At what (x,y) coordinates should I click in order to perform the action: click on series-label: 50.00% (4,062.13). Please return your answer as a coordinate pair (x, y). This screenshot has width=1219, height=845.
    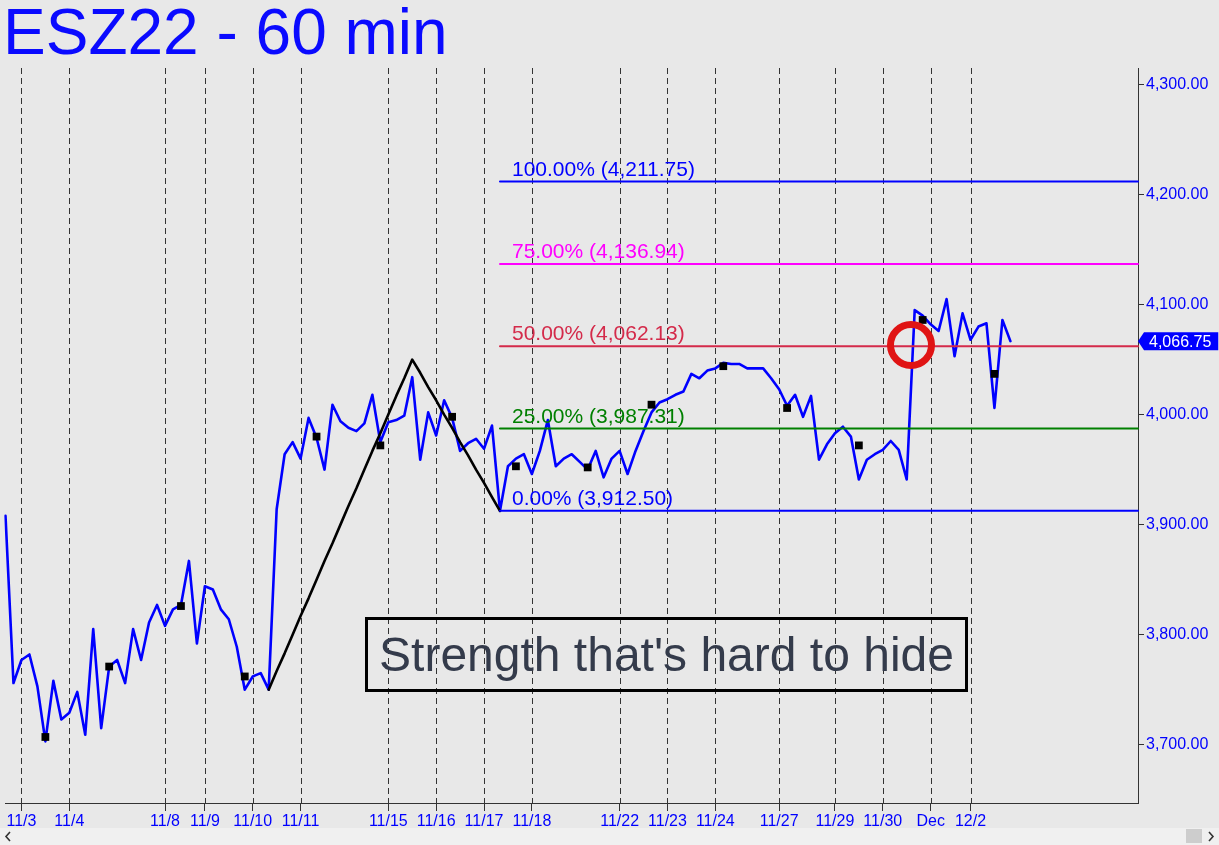
    Looking at the image, I should click on (598, 333).